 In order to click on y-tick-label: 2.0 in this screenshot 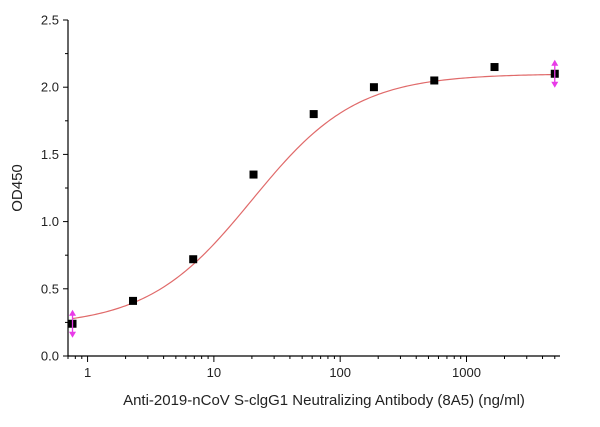, I will do `click(50, 87)`.